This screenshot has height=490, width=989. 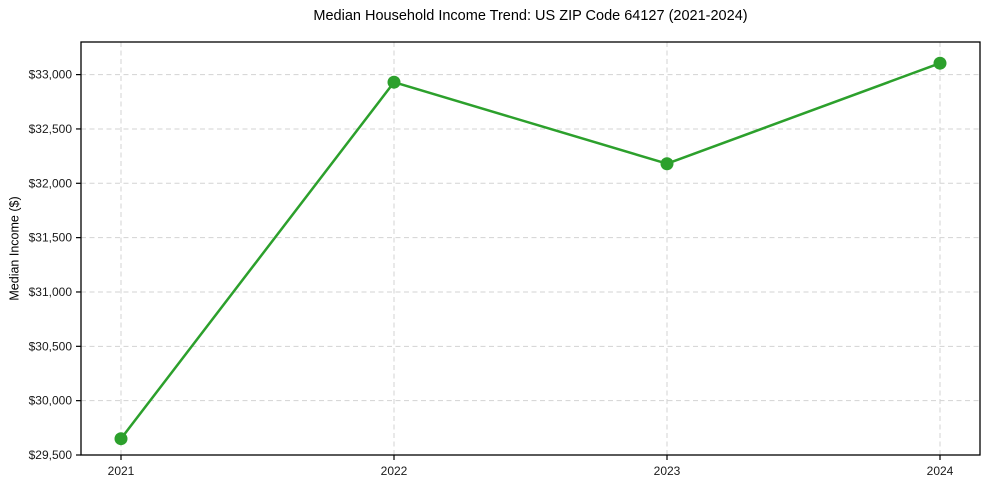 What do you see at coordinates (51, 183) in the screenshot?
I see `y-tick-label: $32,000` at bounding box center [51, 183].